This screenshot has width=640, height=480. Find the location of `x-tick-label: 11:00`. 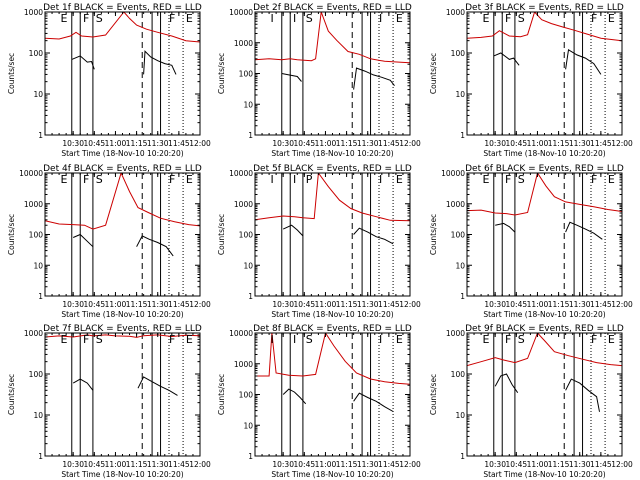

x-tick-label: 11:00 is located at coordinates (116, 464).